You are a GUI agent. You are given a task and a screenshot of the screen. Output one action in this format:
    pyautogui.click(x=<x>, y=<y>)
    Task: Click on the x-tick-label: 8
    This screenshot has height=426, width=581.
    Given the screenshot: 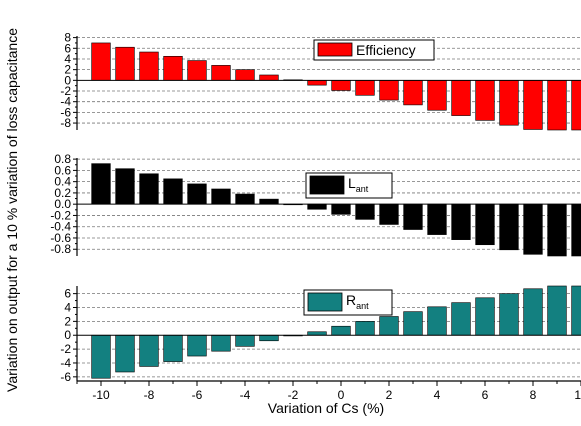 What is the action you would take?
    pyautogui.click(x=533, y=395)
    